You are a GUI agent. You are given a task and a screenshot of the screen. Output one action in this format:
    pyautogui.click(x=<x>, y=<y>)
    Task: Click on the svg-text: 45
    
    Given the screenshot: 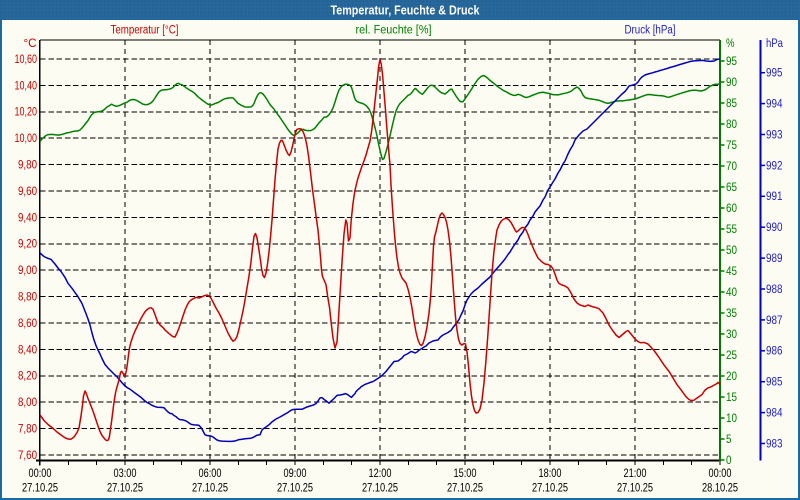 What is the action you would take?
    pyautogui.click(x=731, y=272)
    